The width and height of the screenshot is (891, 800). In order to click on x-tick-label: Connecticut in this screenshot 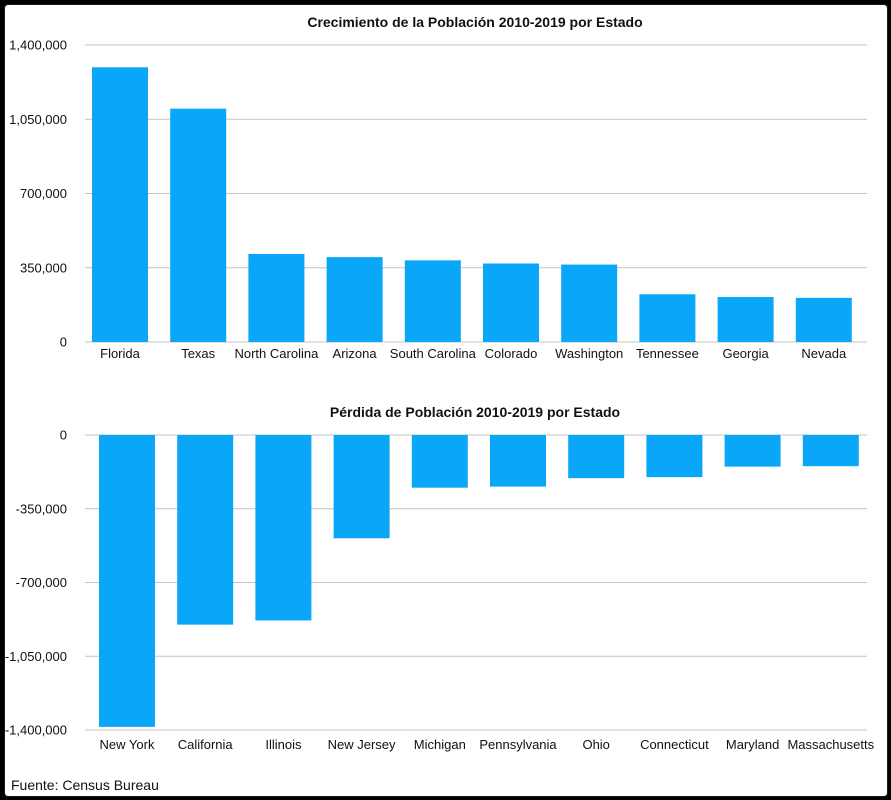, I will do `click(674, 744)`.